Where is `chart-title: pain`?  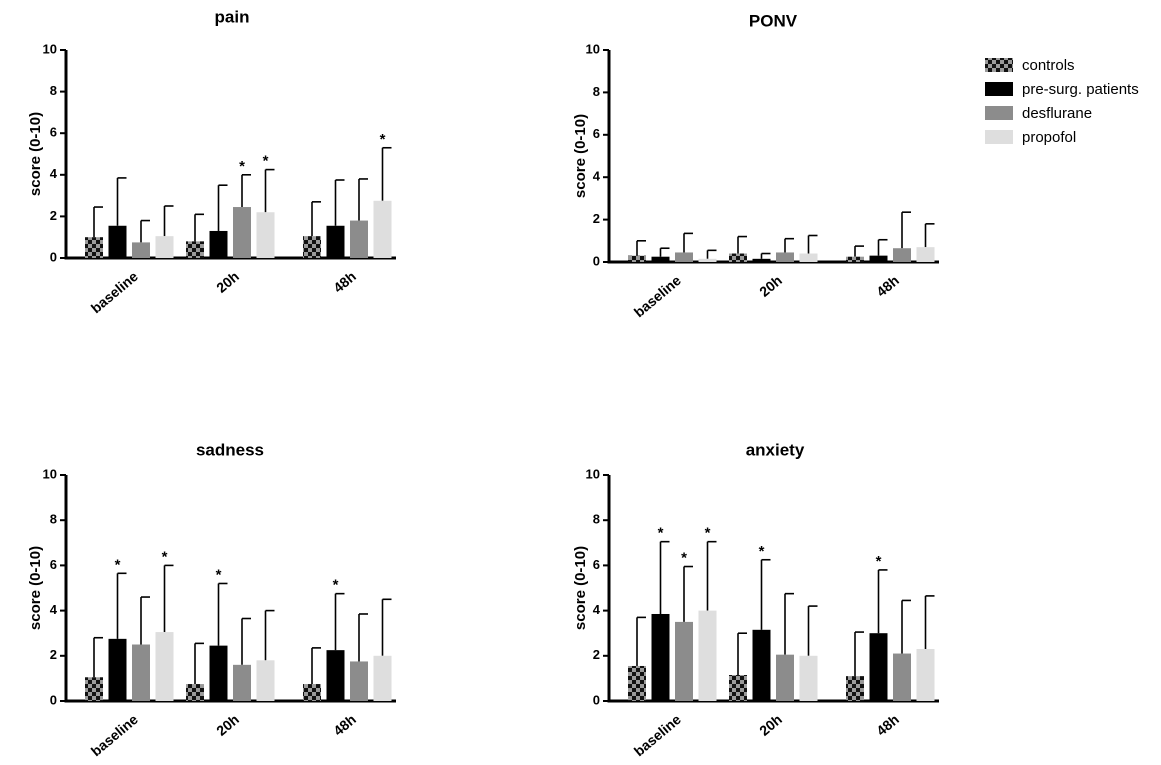 chart-title: pain is located at coordinates (232, 16).